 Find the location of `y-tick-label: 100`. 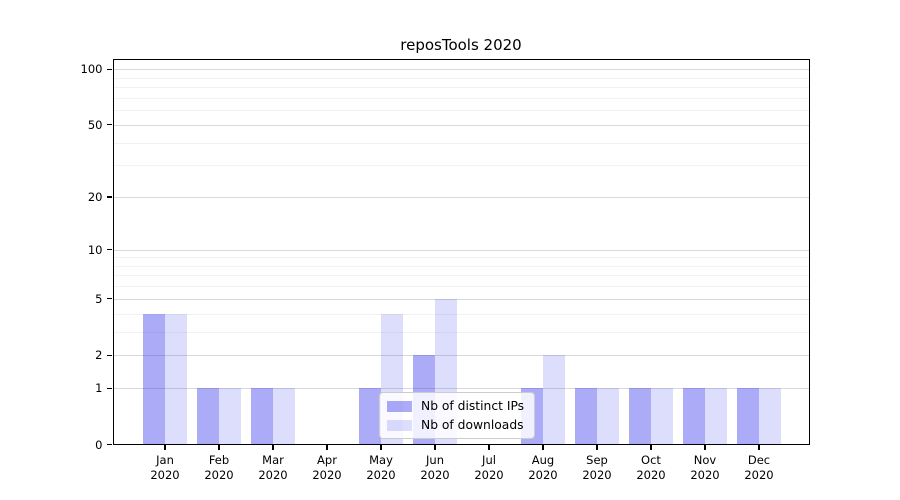

y-tick-label: 100 is located at coordinates (91, 69).